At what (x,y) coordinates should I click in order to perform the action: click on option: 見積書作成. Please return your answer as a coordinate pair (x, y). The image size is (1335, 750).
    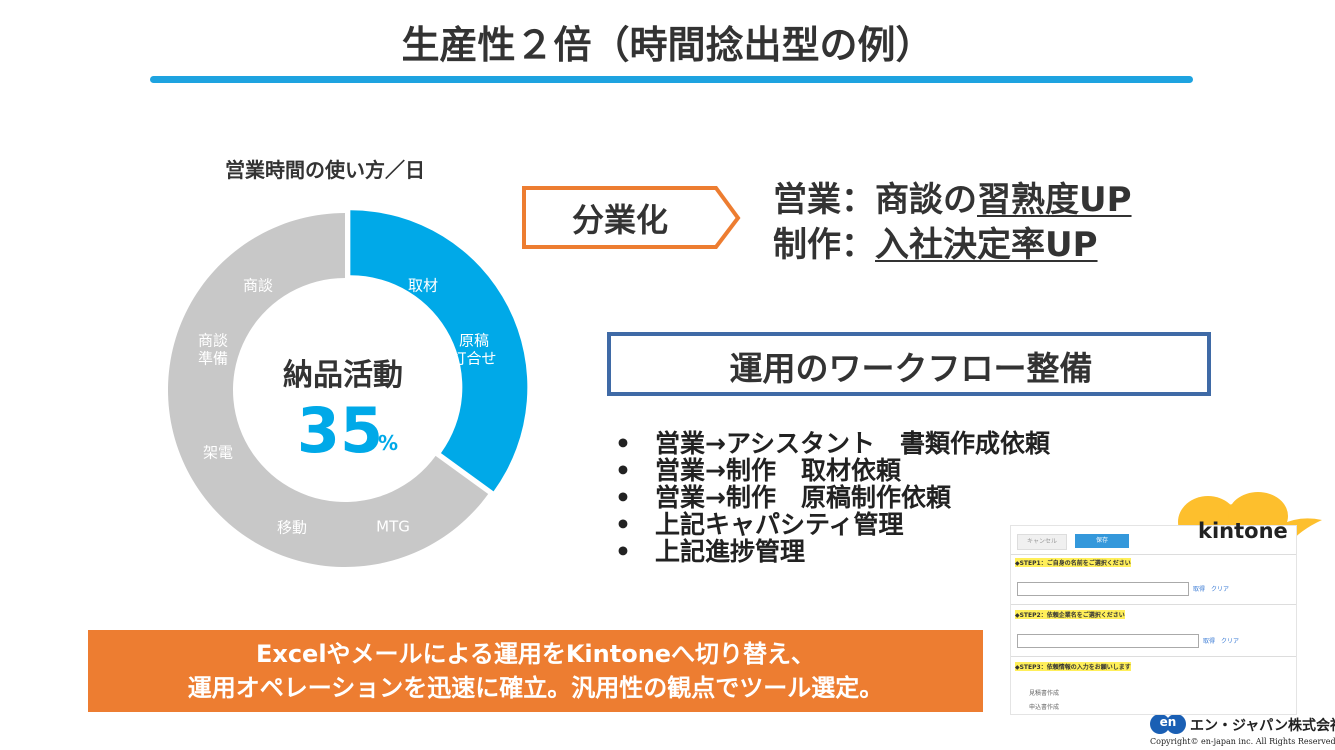
    Looking at the image, I should click on (1044, 693).